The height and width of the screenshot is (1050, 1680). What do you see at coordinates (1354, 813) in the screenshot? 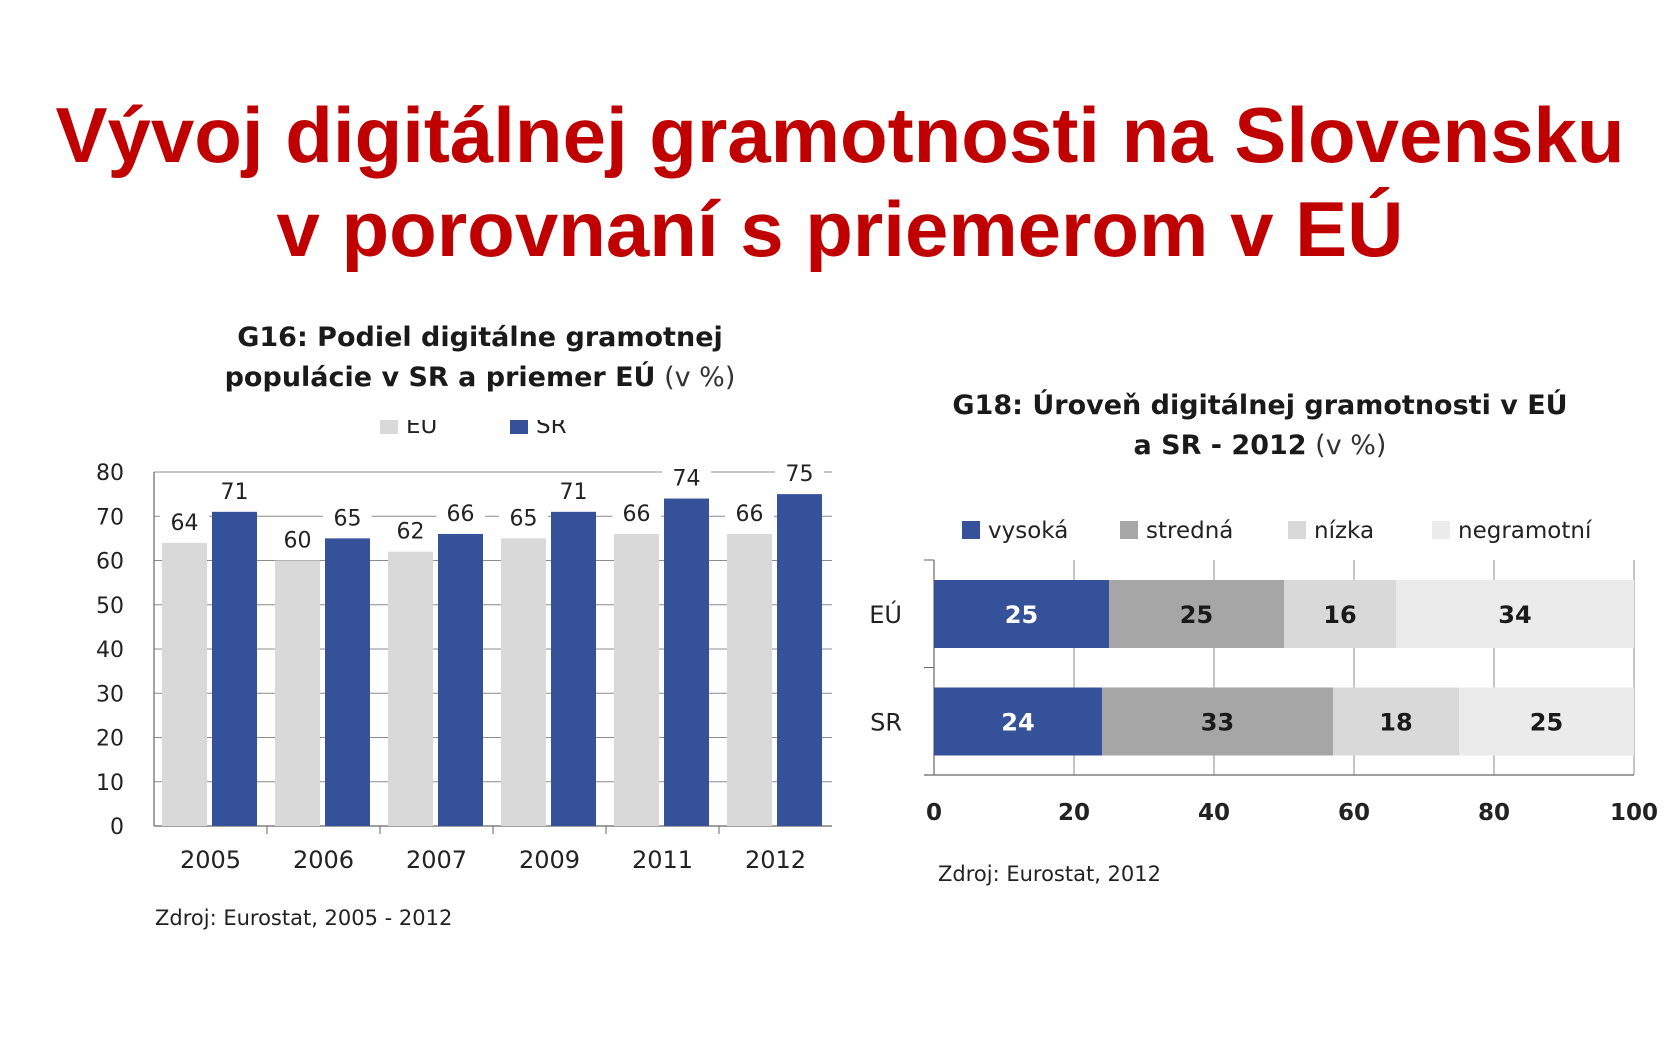
I see `g18-x-tick-label: 60` at bounding box center [1354, 813].